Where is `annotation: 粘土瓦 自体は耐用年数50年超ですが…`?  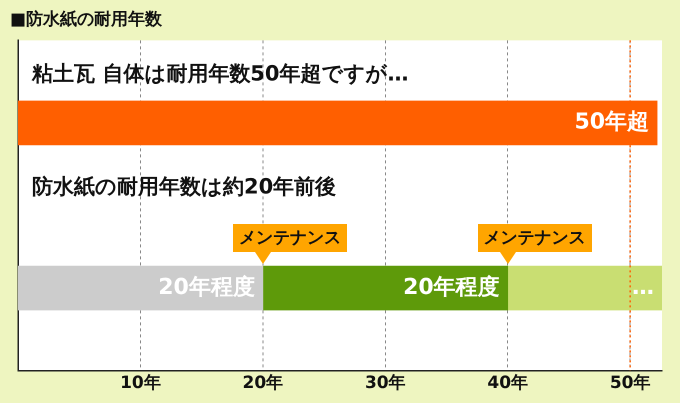
annotation: 粘土瓦 自体は耐用年数50年超ですが… is located at coordinates (220, 73).